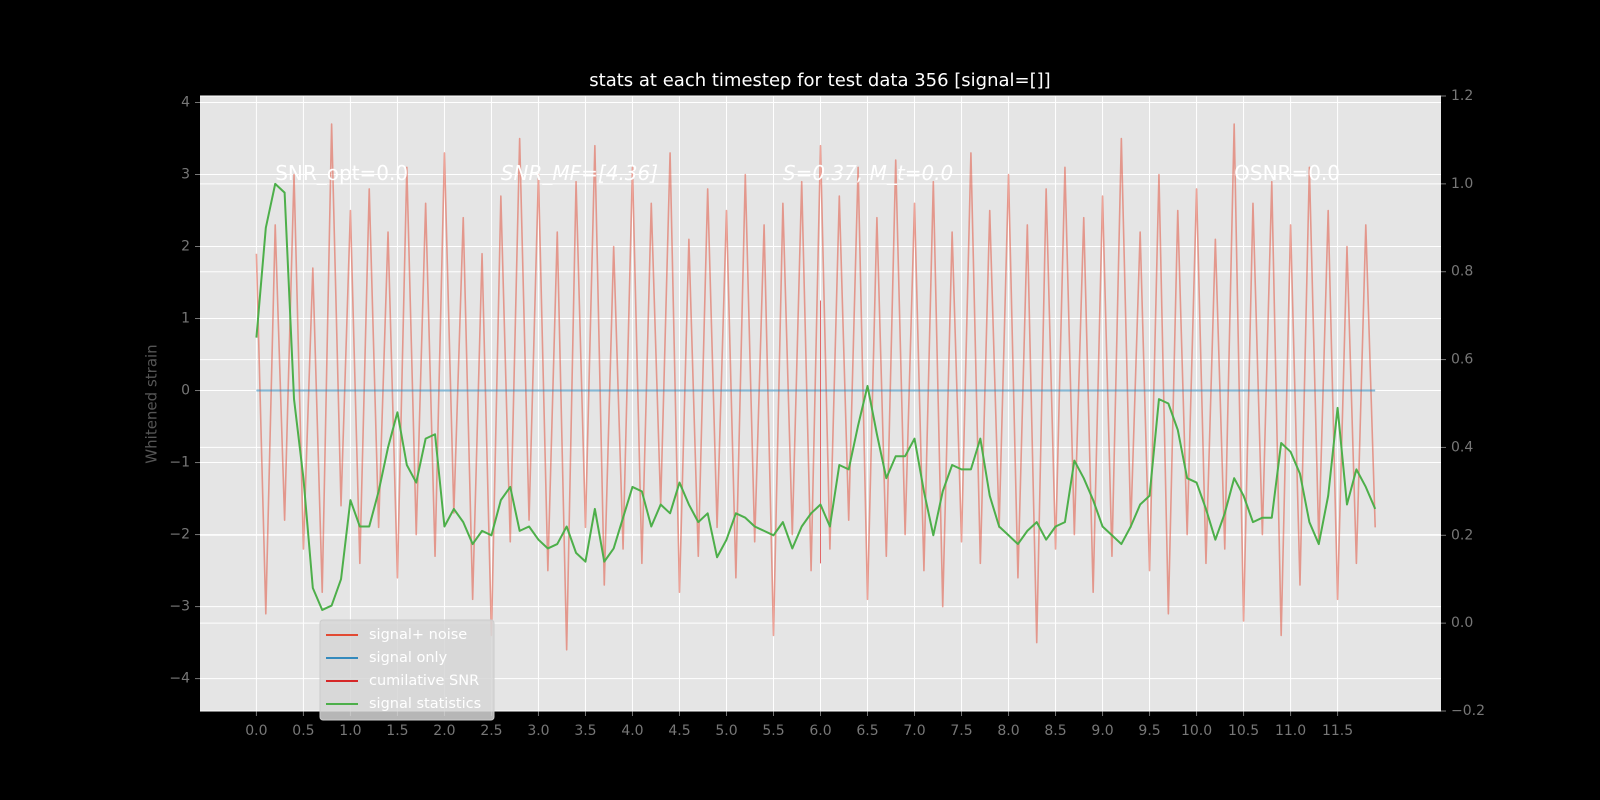 The image size is (1600, 800). I want to click on y-tick-label: 1, so click(185, 319).